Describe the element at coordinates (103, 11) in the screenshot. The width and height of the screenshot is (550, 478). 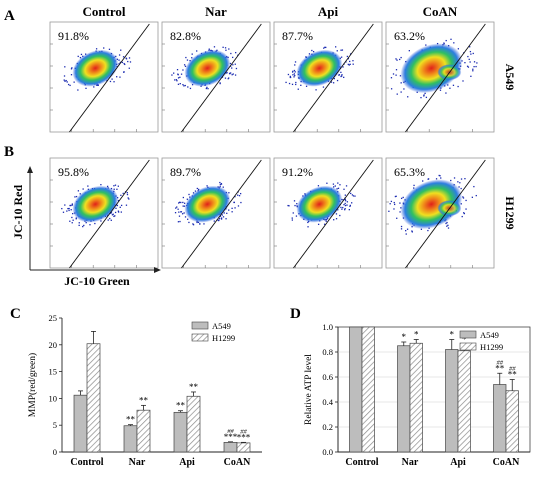
I see `flow-condition-header: Control` at that location.